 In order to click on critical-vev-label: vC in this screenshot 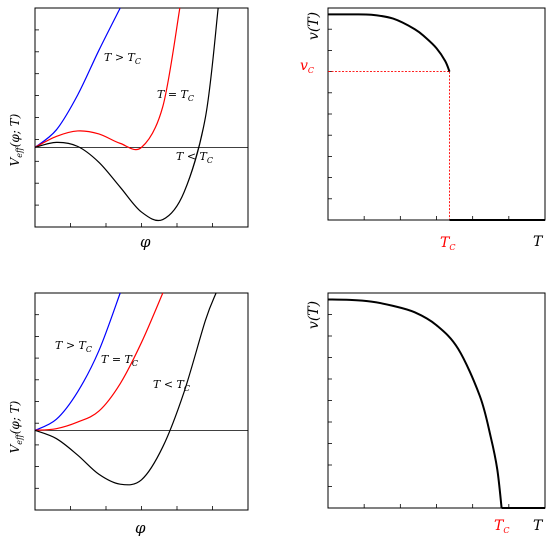, I will do `click(307, 66)`.